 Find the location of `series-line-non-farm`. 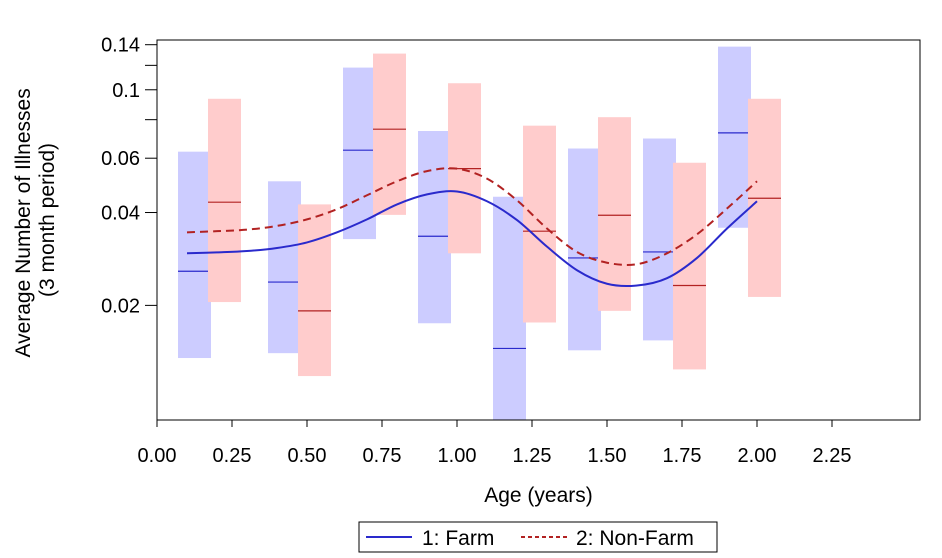

series-line-non-farm is located at coordinates (472, 216).